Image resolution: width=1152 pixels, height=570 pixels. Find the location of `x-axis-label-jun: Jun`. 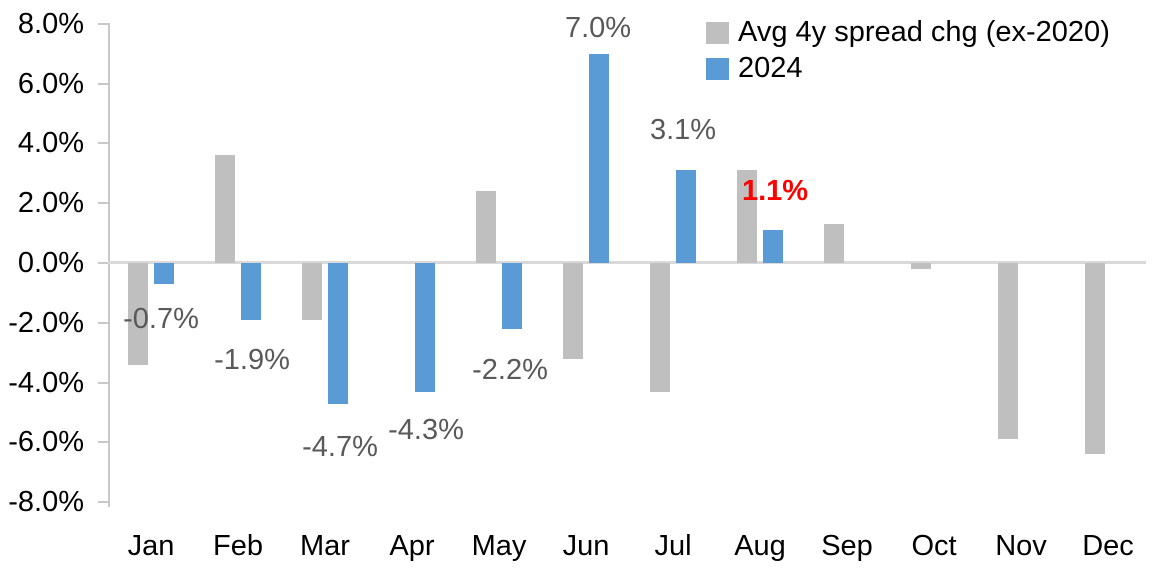

x-axis-label-jun: Jun is located at coordinates (586, 546).